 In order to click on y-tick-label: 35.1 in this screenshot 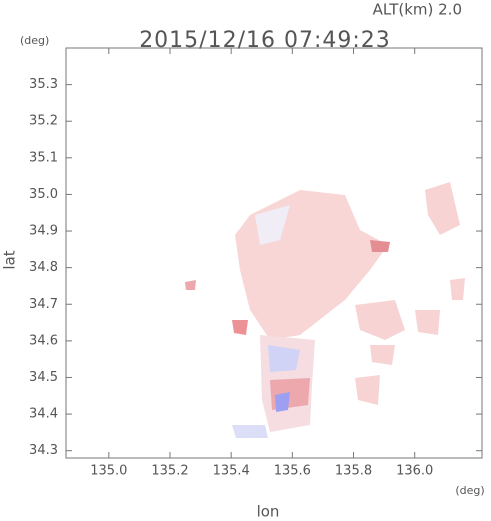, I will do `click(43, 157)`.